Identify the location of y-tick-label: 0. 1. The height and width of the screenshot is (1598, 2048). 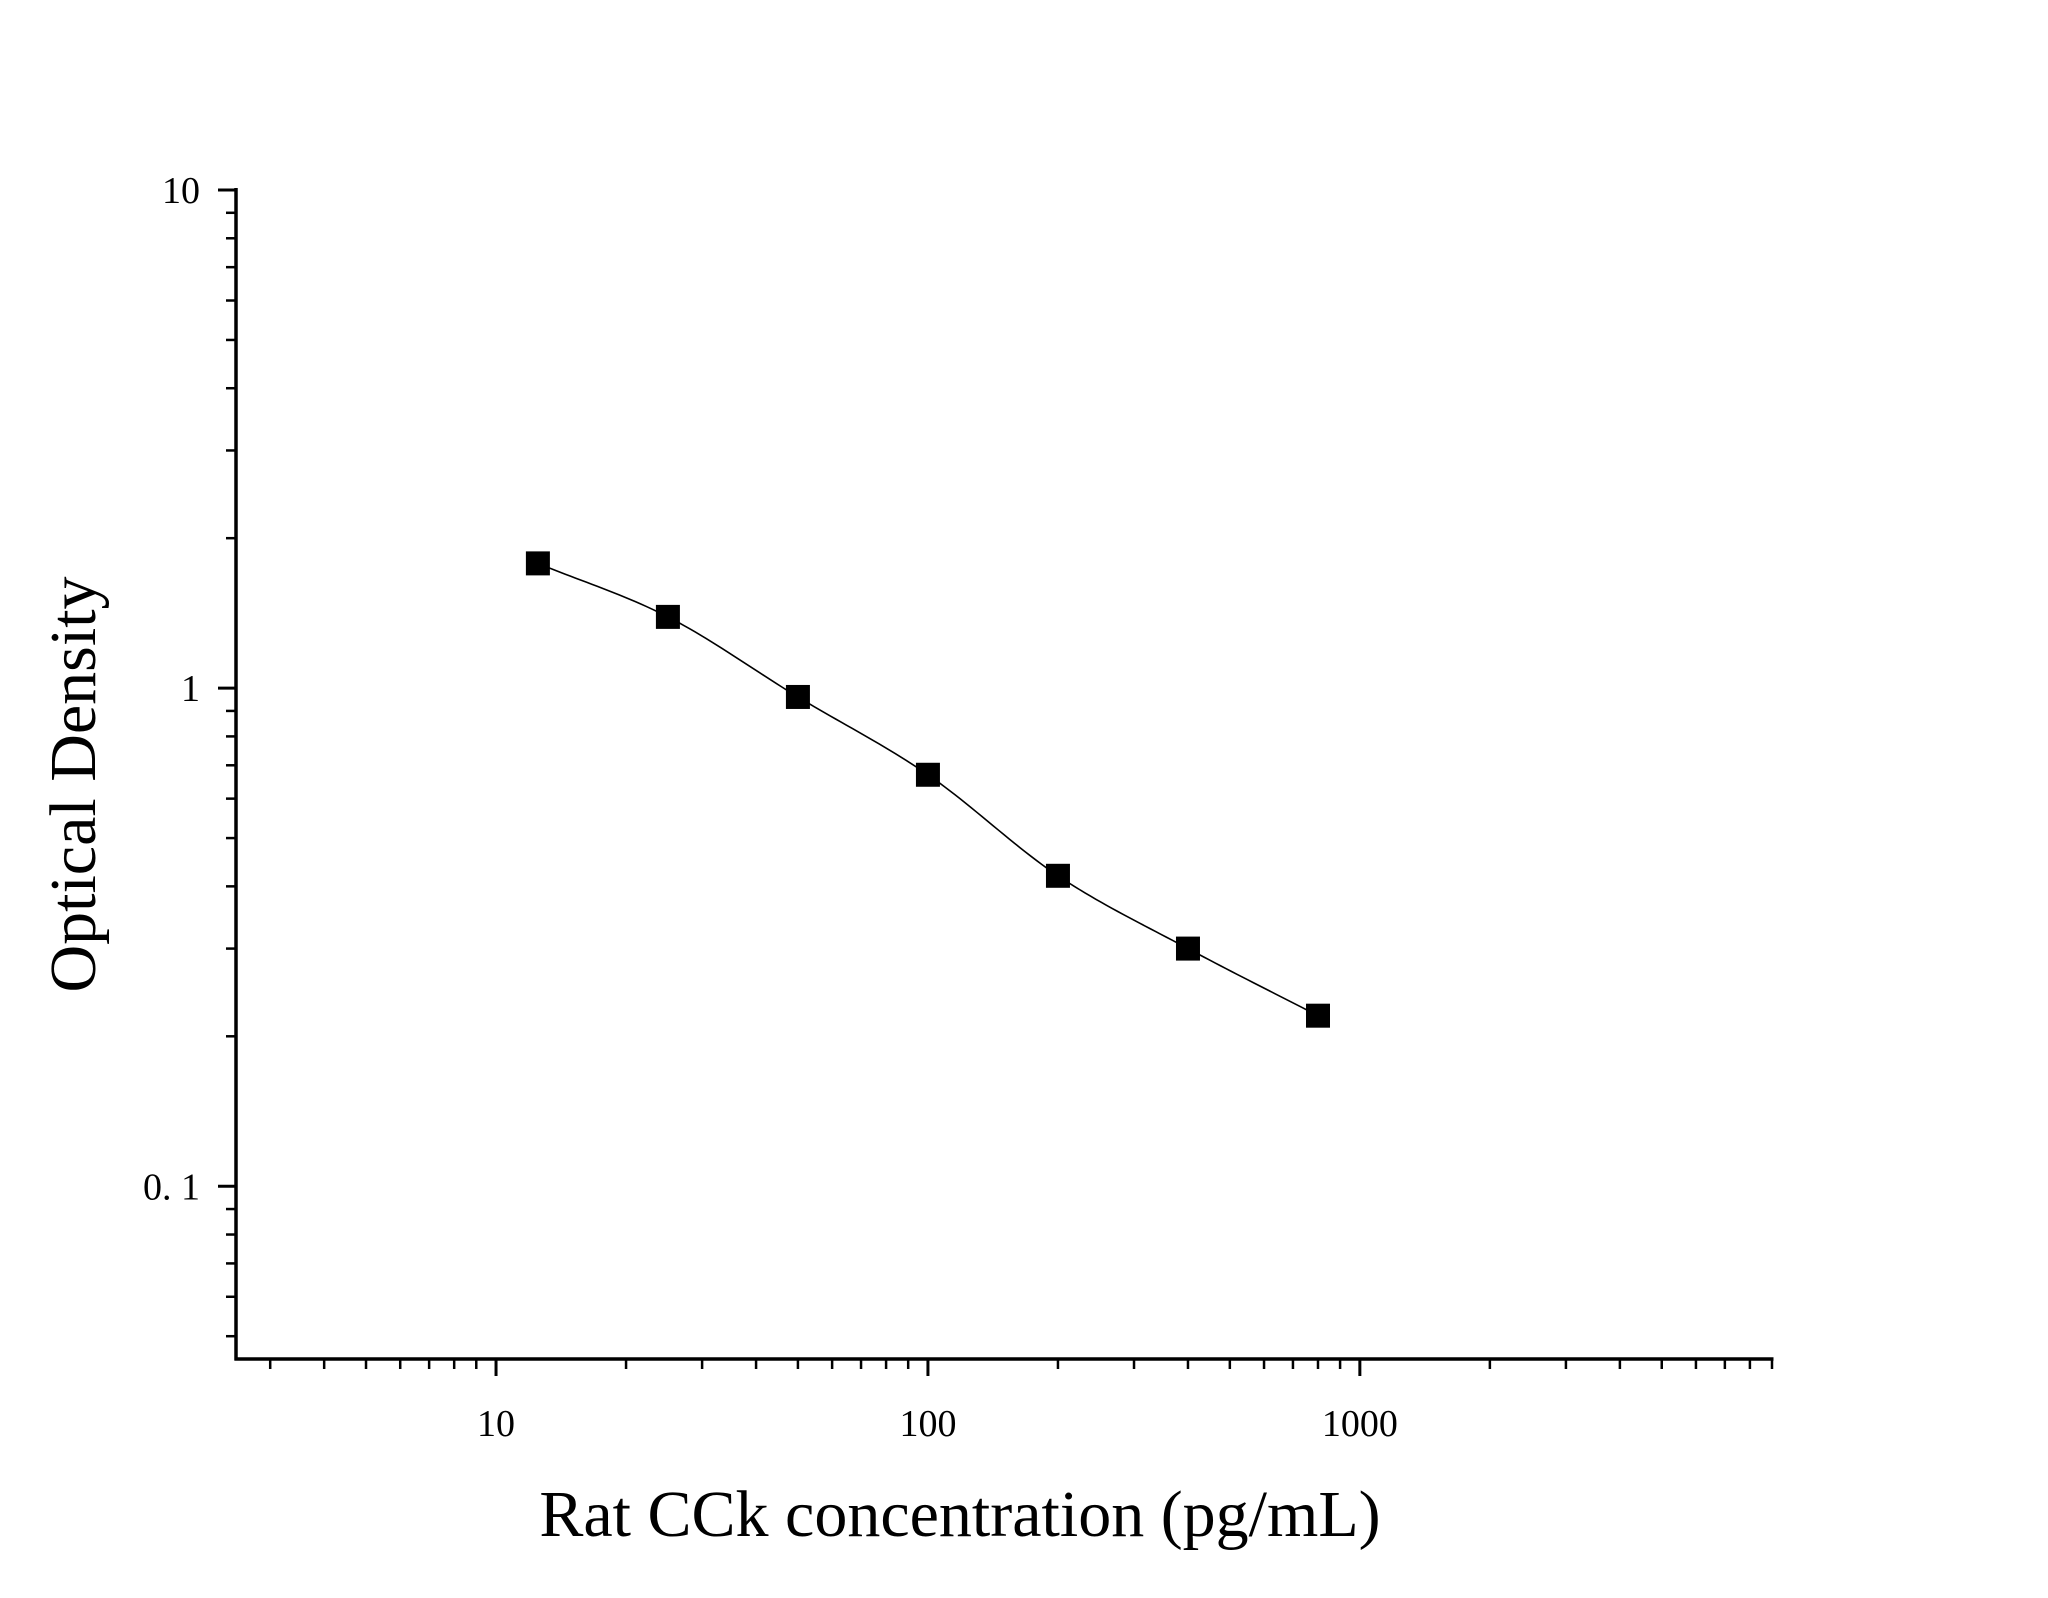
(171, 1187).